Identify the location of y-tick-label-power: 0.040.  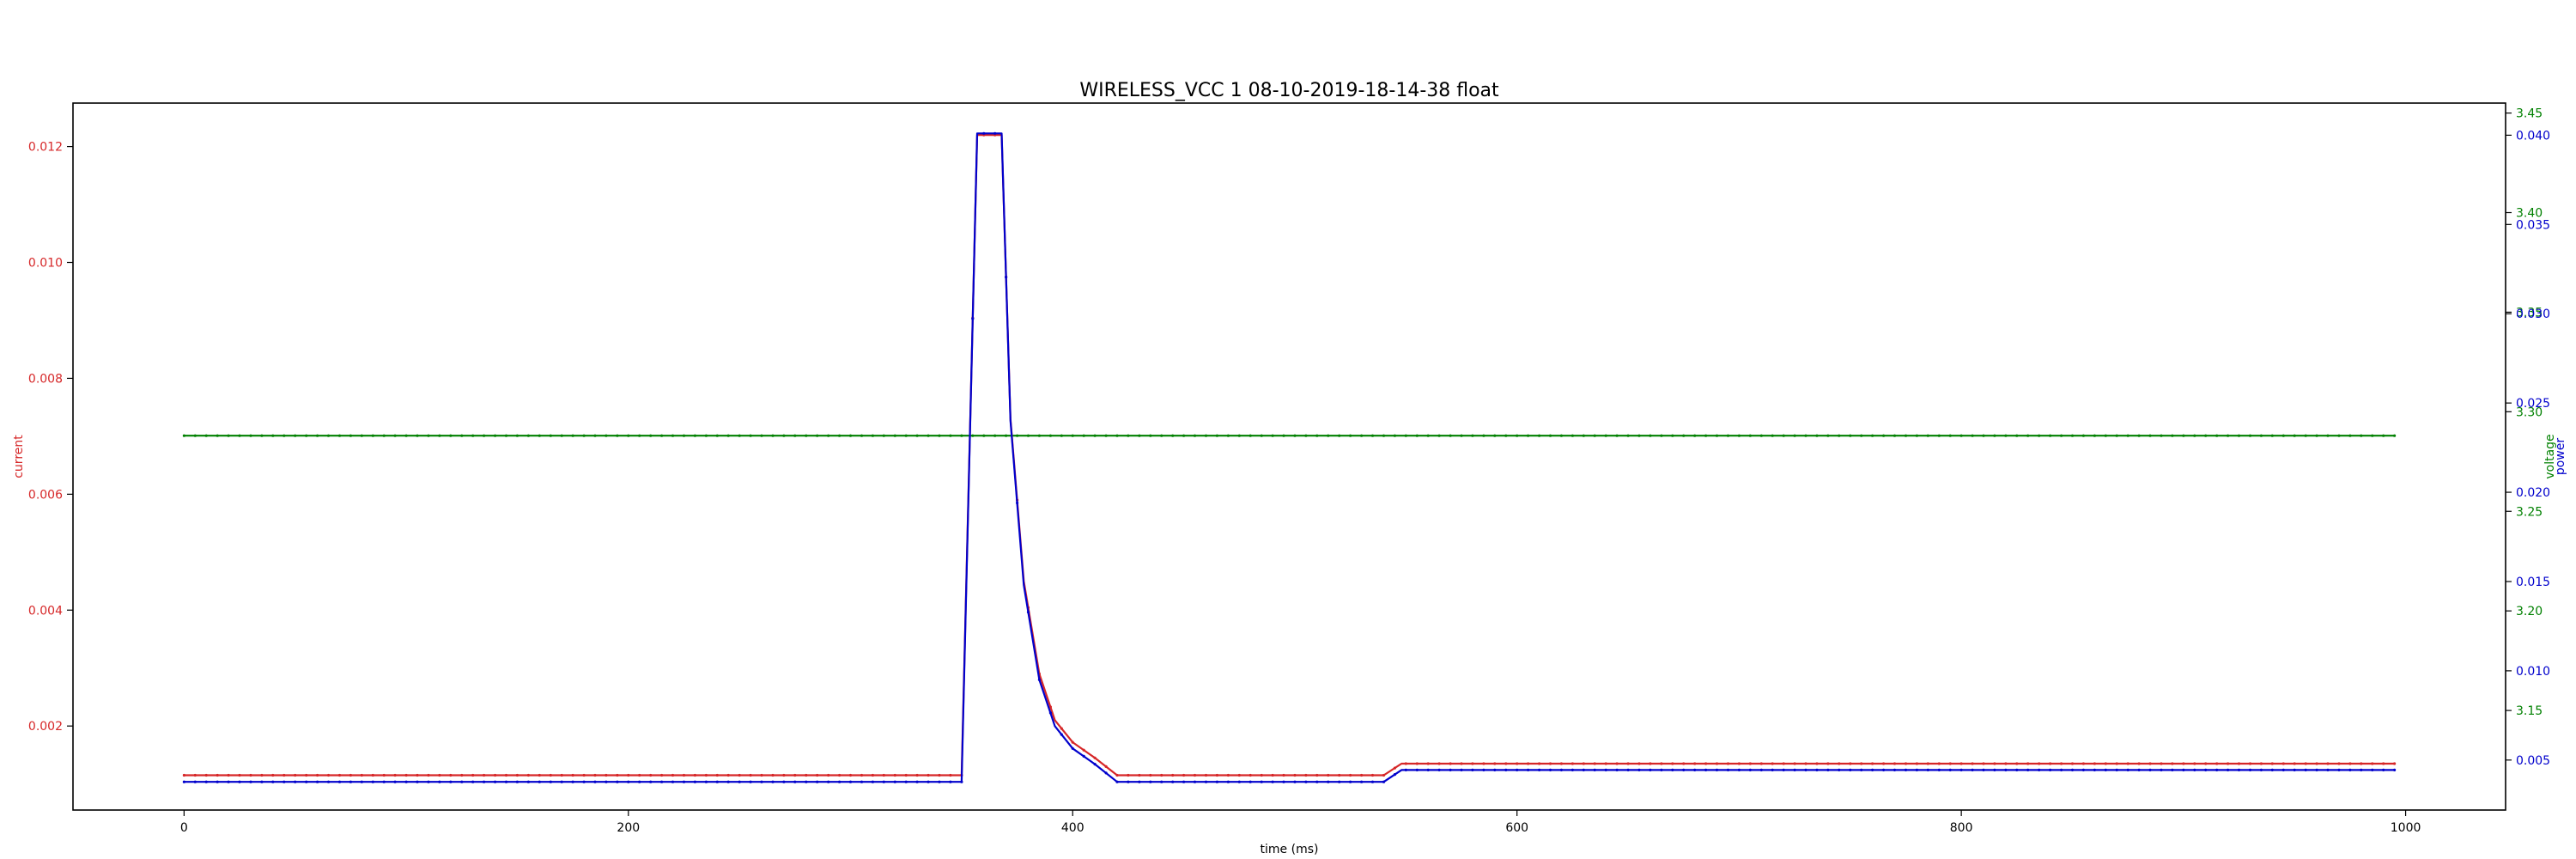
(2533, 136).